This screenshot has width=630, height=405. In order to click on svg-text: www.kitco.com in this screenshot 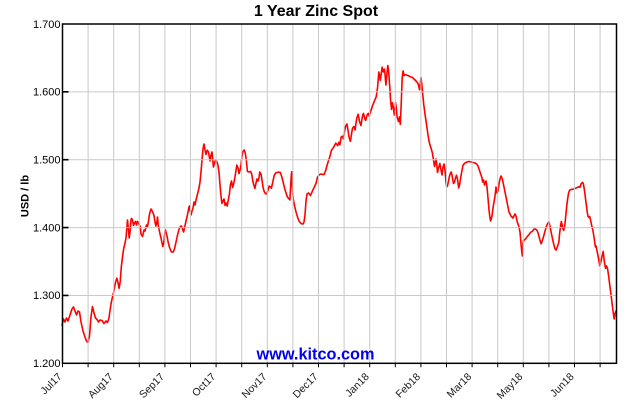, I will do `click(315, 355)`.